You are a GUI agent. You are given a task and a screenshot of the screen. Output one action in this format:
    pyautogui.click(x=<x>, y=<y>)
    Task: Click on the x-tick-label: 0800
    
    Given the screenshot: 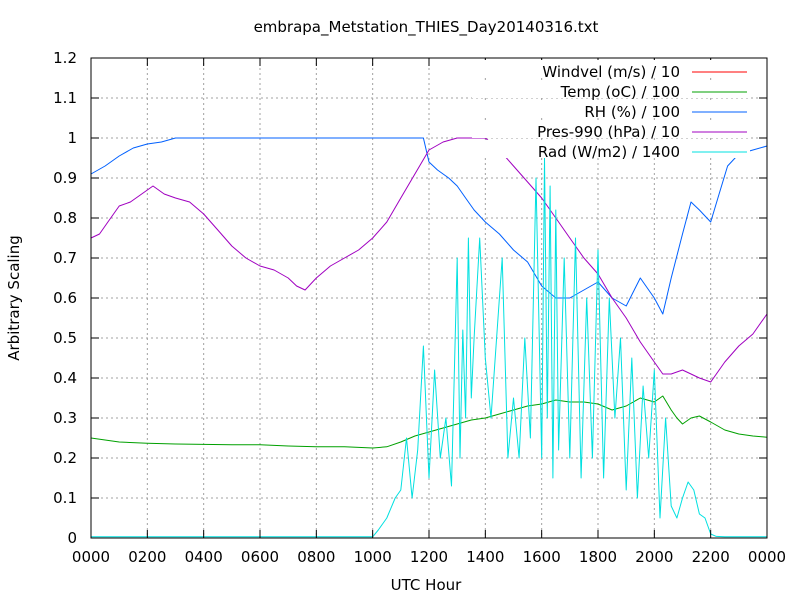 What is the action you would take?
    pyautogui.click(x=316, y=557)
    